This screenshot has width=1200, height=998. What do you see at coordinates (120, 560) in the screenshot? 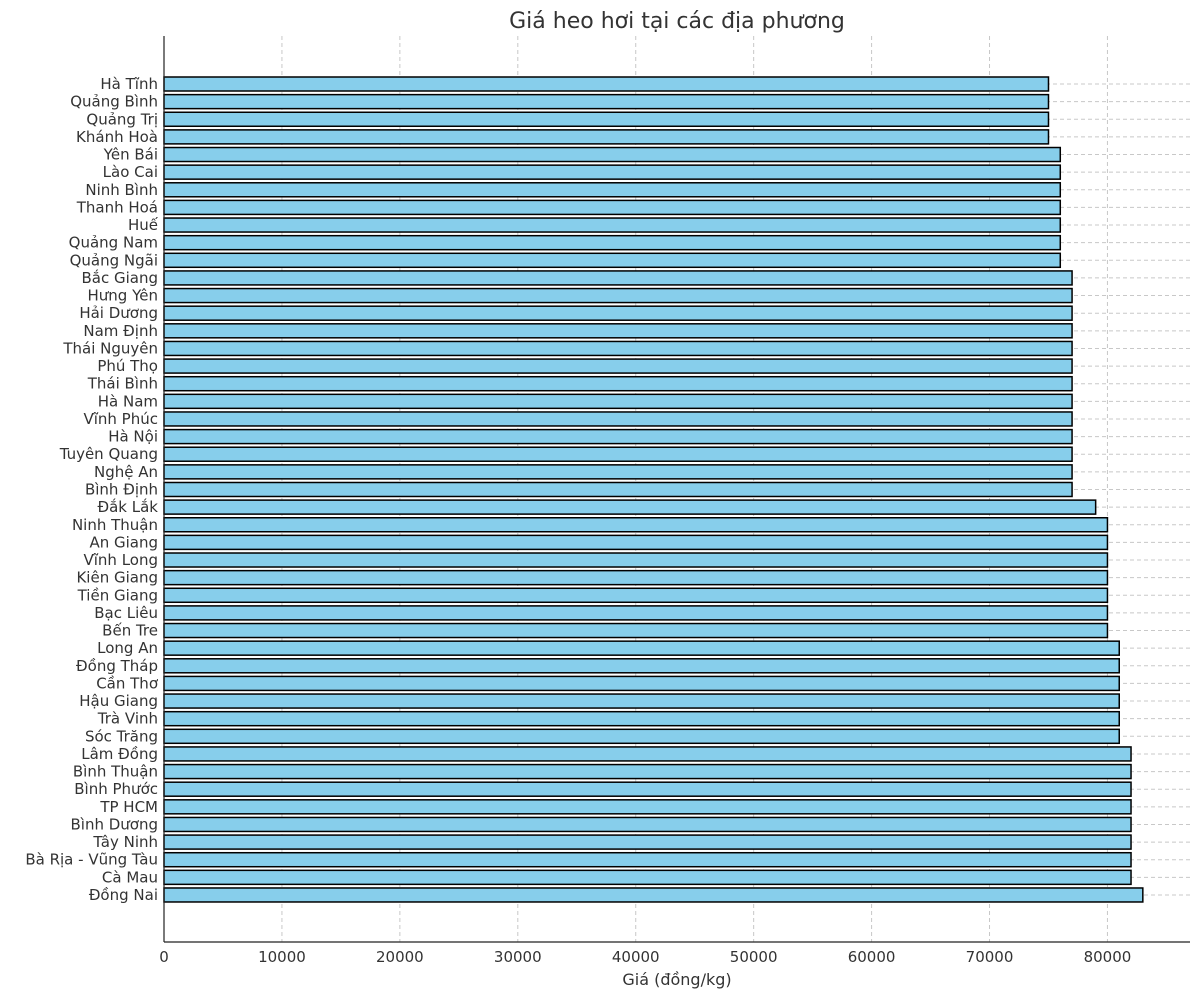
I see `y-tick-label: Vĩnh Long` at bounding box center [120, 560].